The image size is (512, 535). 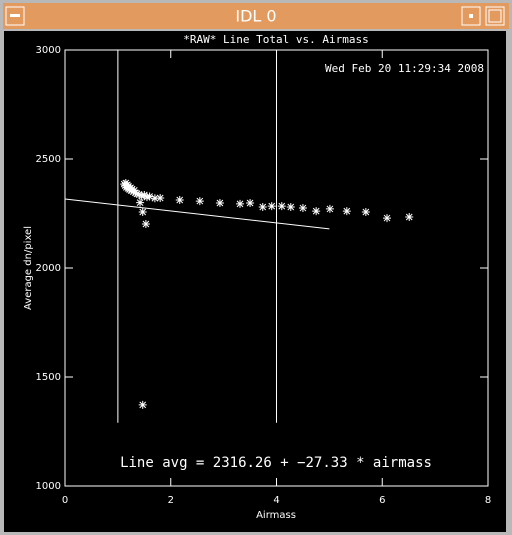 What do you see at coordinates (276, 463) in the screenshot?
I see `fit-annotation: Line avg = 2316.26 + −27.33 * airmass` at bounding box center [276, 463].